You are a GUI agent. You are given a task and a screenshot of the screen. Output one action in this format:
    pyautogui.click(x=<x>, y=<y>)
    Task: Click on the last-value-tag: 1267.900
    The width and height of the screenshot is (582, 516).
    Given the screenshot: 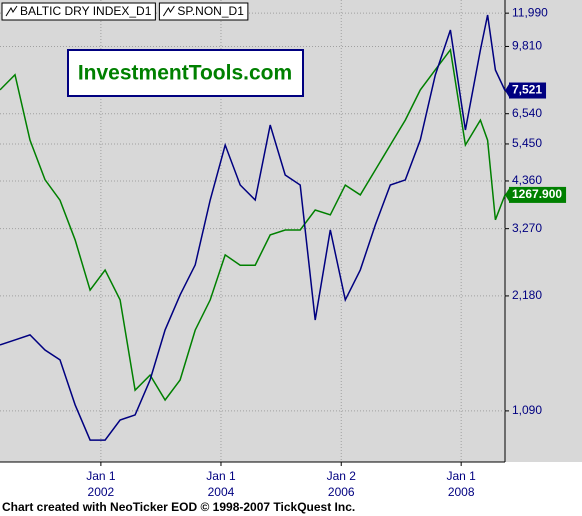 What is the action you would take?
    pyautogui.click(x=536, y=194)
    